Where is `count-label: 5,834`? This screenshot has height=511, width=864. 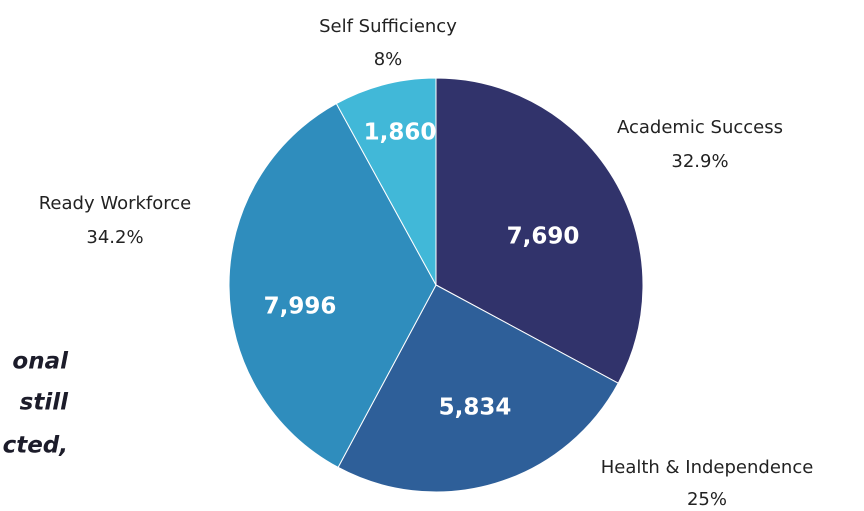
count-label: 5,834 is located at coordinates (475, 408).